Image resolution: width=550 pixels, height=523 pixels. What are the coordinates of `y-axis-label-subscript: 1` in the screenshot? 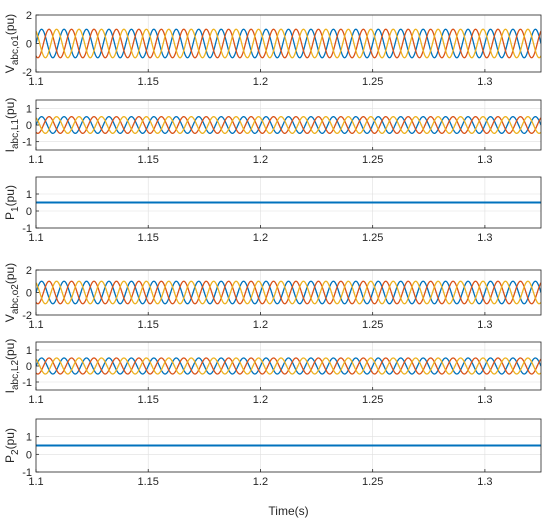 It's located at (15, 209).